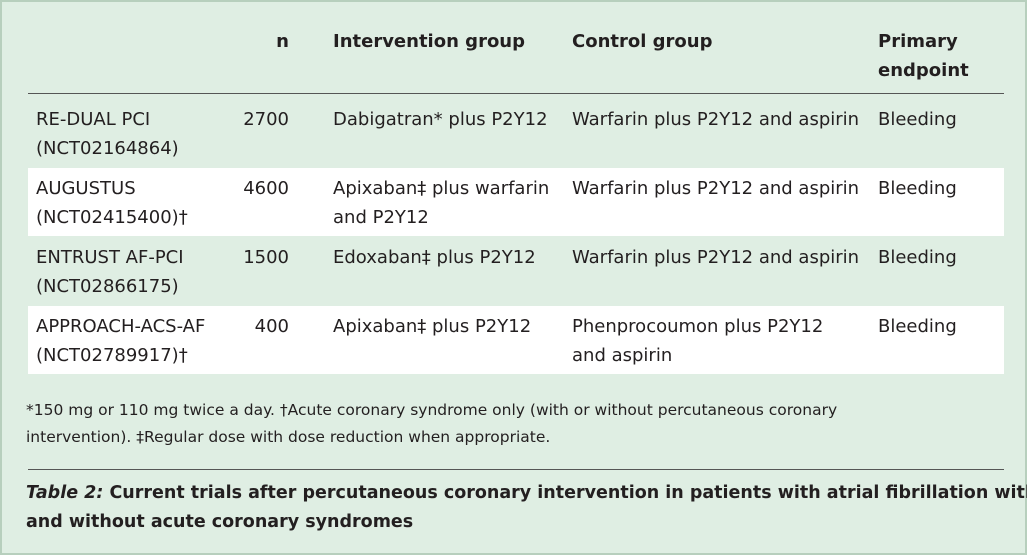  What do you see at coordinates (441, 188) in the screenshot?
I see `table-cell: Apixaban‡ plus warfarin` at bounding box center [441, 188].